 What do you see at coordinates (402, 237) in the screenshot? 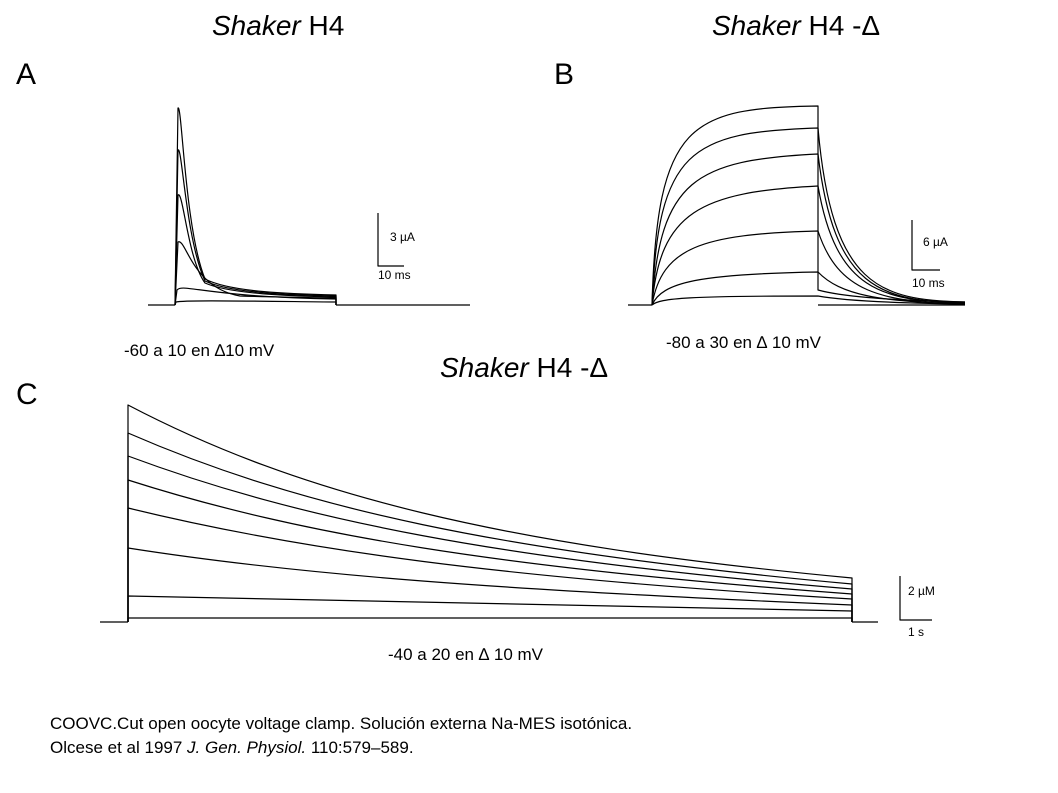
I see `panel-a-scale-y-label: 3 µA` at bounding box center [402, 237].